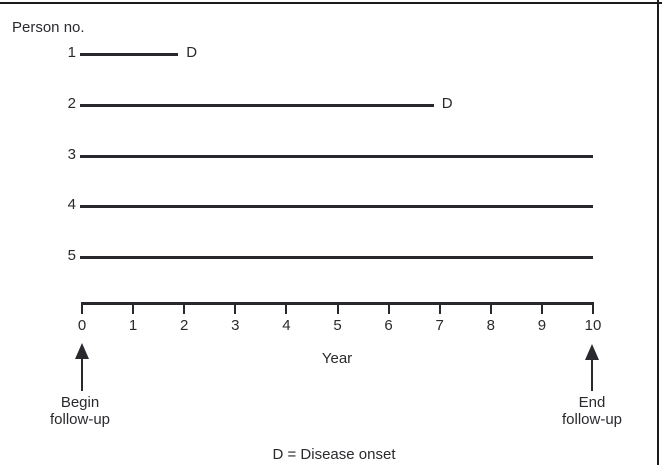  I want to click on person-number-label: 2, so click(71, 103).